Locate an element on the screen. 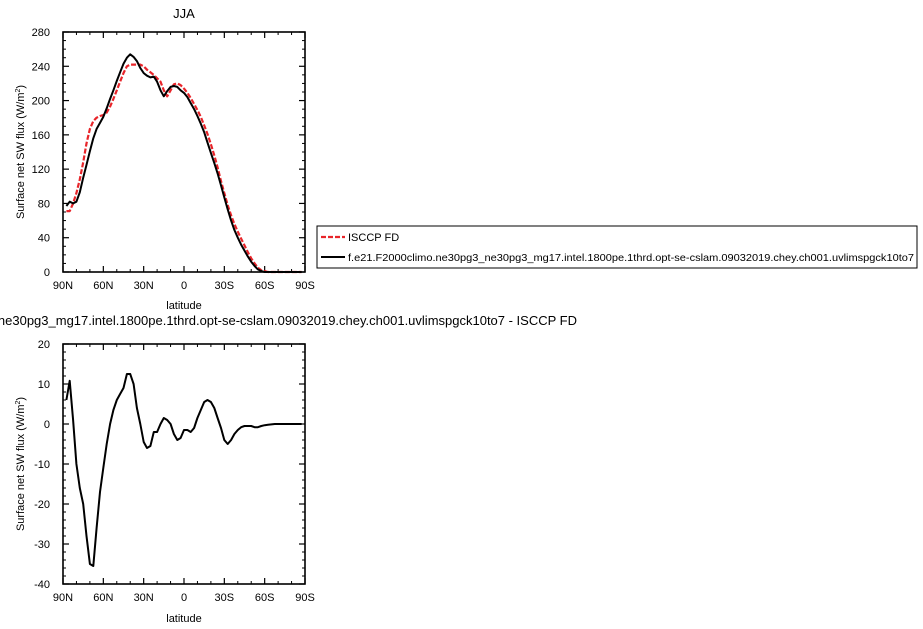  top-x-tick-label: 90N is located at coordinates (63, 286).